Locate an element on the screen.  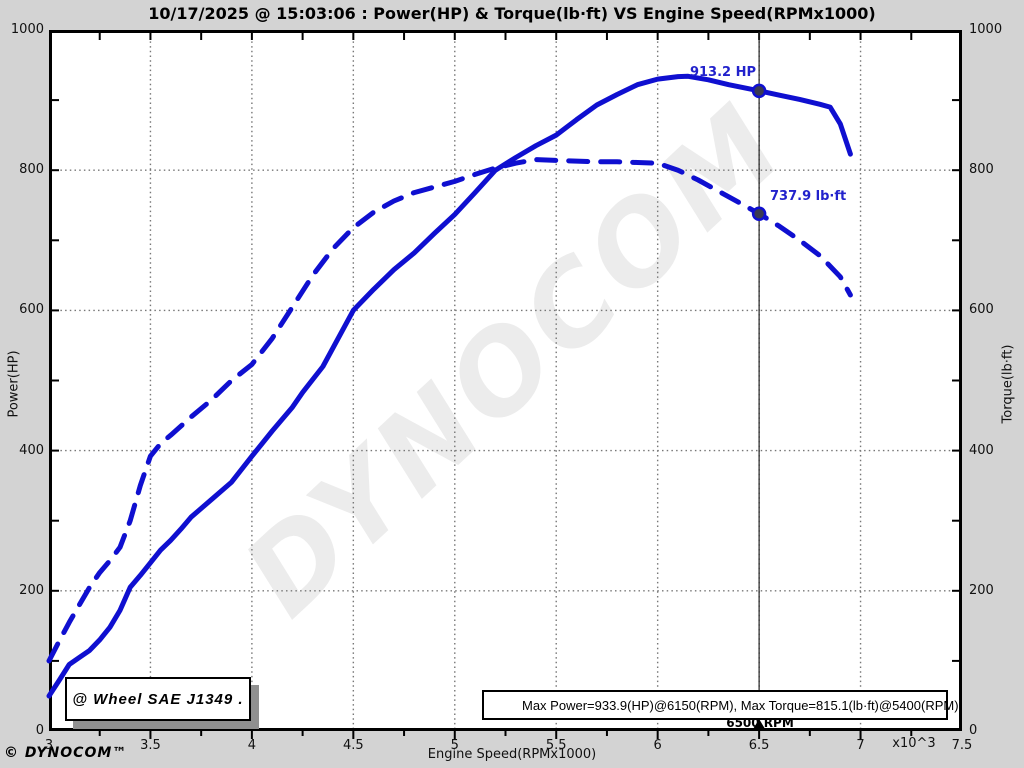
y-tick-label-right-600: 600 is located at coordinates (981, 310).